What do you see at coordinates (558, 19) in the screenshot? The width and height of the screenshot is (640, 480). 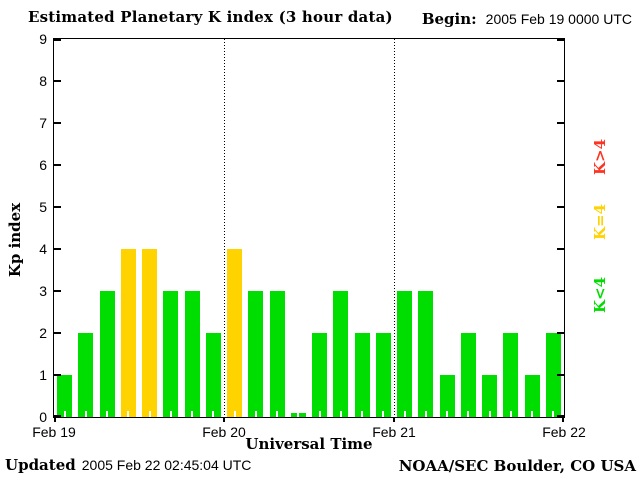 I see `begin-value: 2005 Feb 19 0000 UTC` at bounding box center [558, 19].